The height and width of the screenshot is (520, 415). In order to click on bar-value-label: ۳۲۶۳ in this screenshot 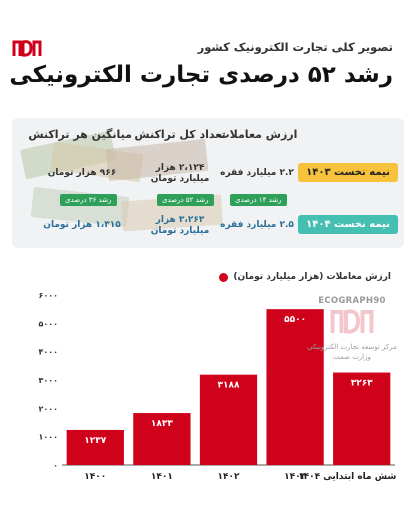, I will do `click(362, 384)`.